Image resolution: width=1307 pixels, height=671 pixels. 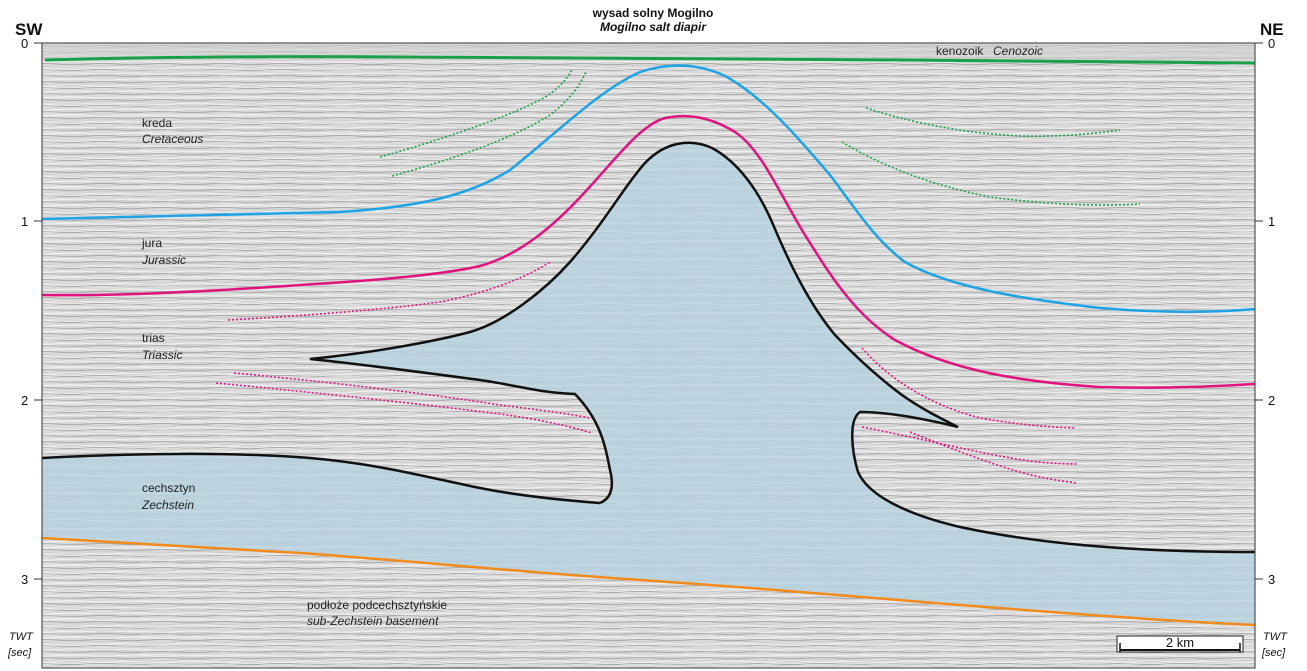 What do you see at coordinates (1271, 579) in the screenshot?
I see `right-tick-3: 3` at bounding box center [1271, 579].